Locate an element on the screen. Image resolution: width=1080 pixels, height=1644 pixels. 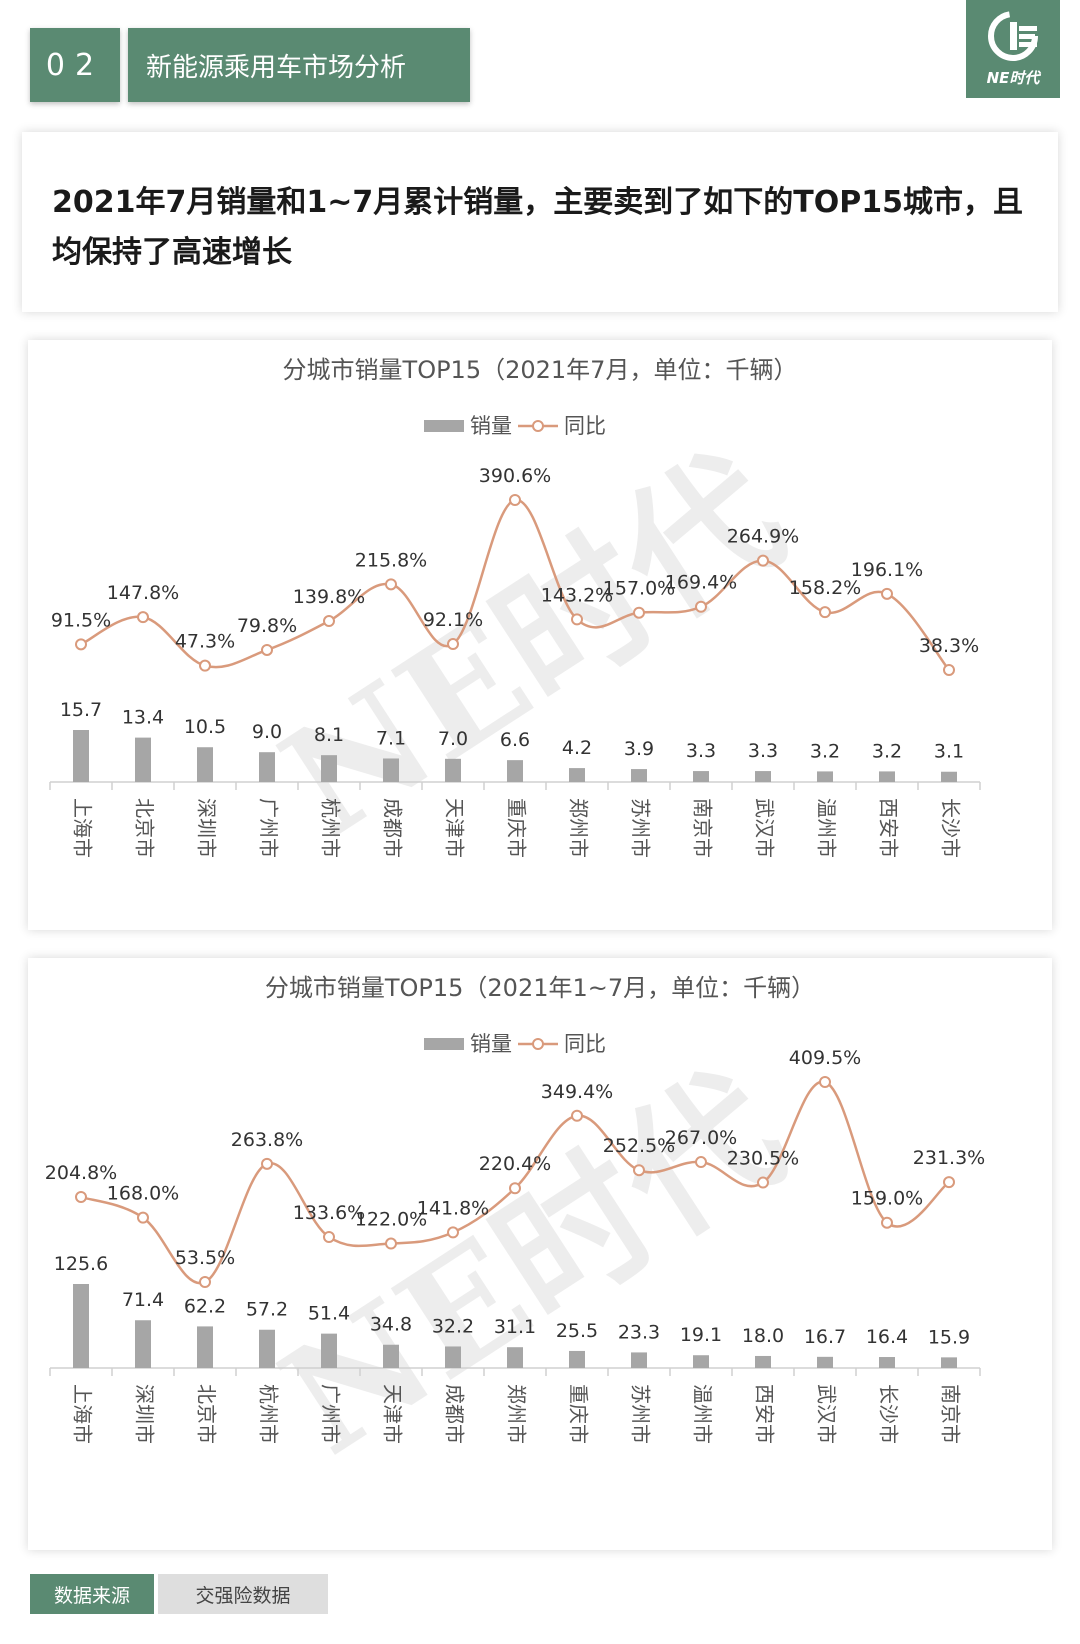
logo-mark-icon is located at coordinates (1013, 36).